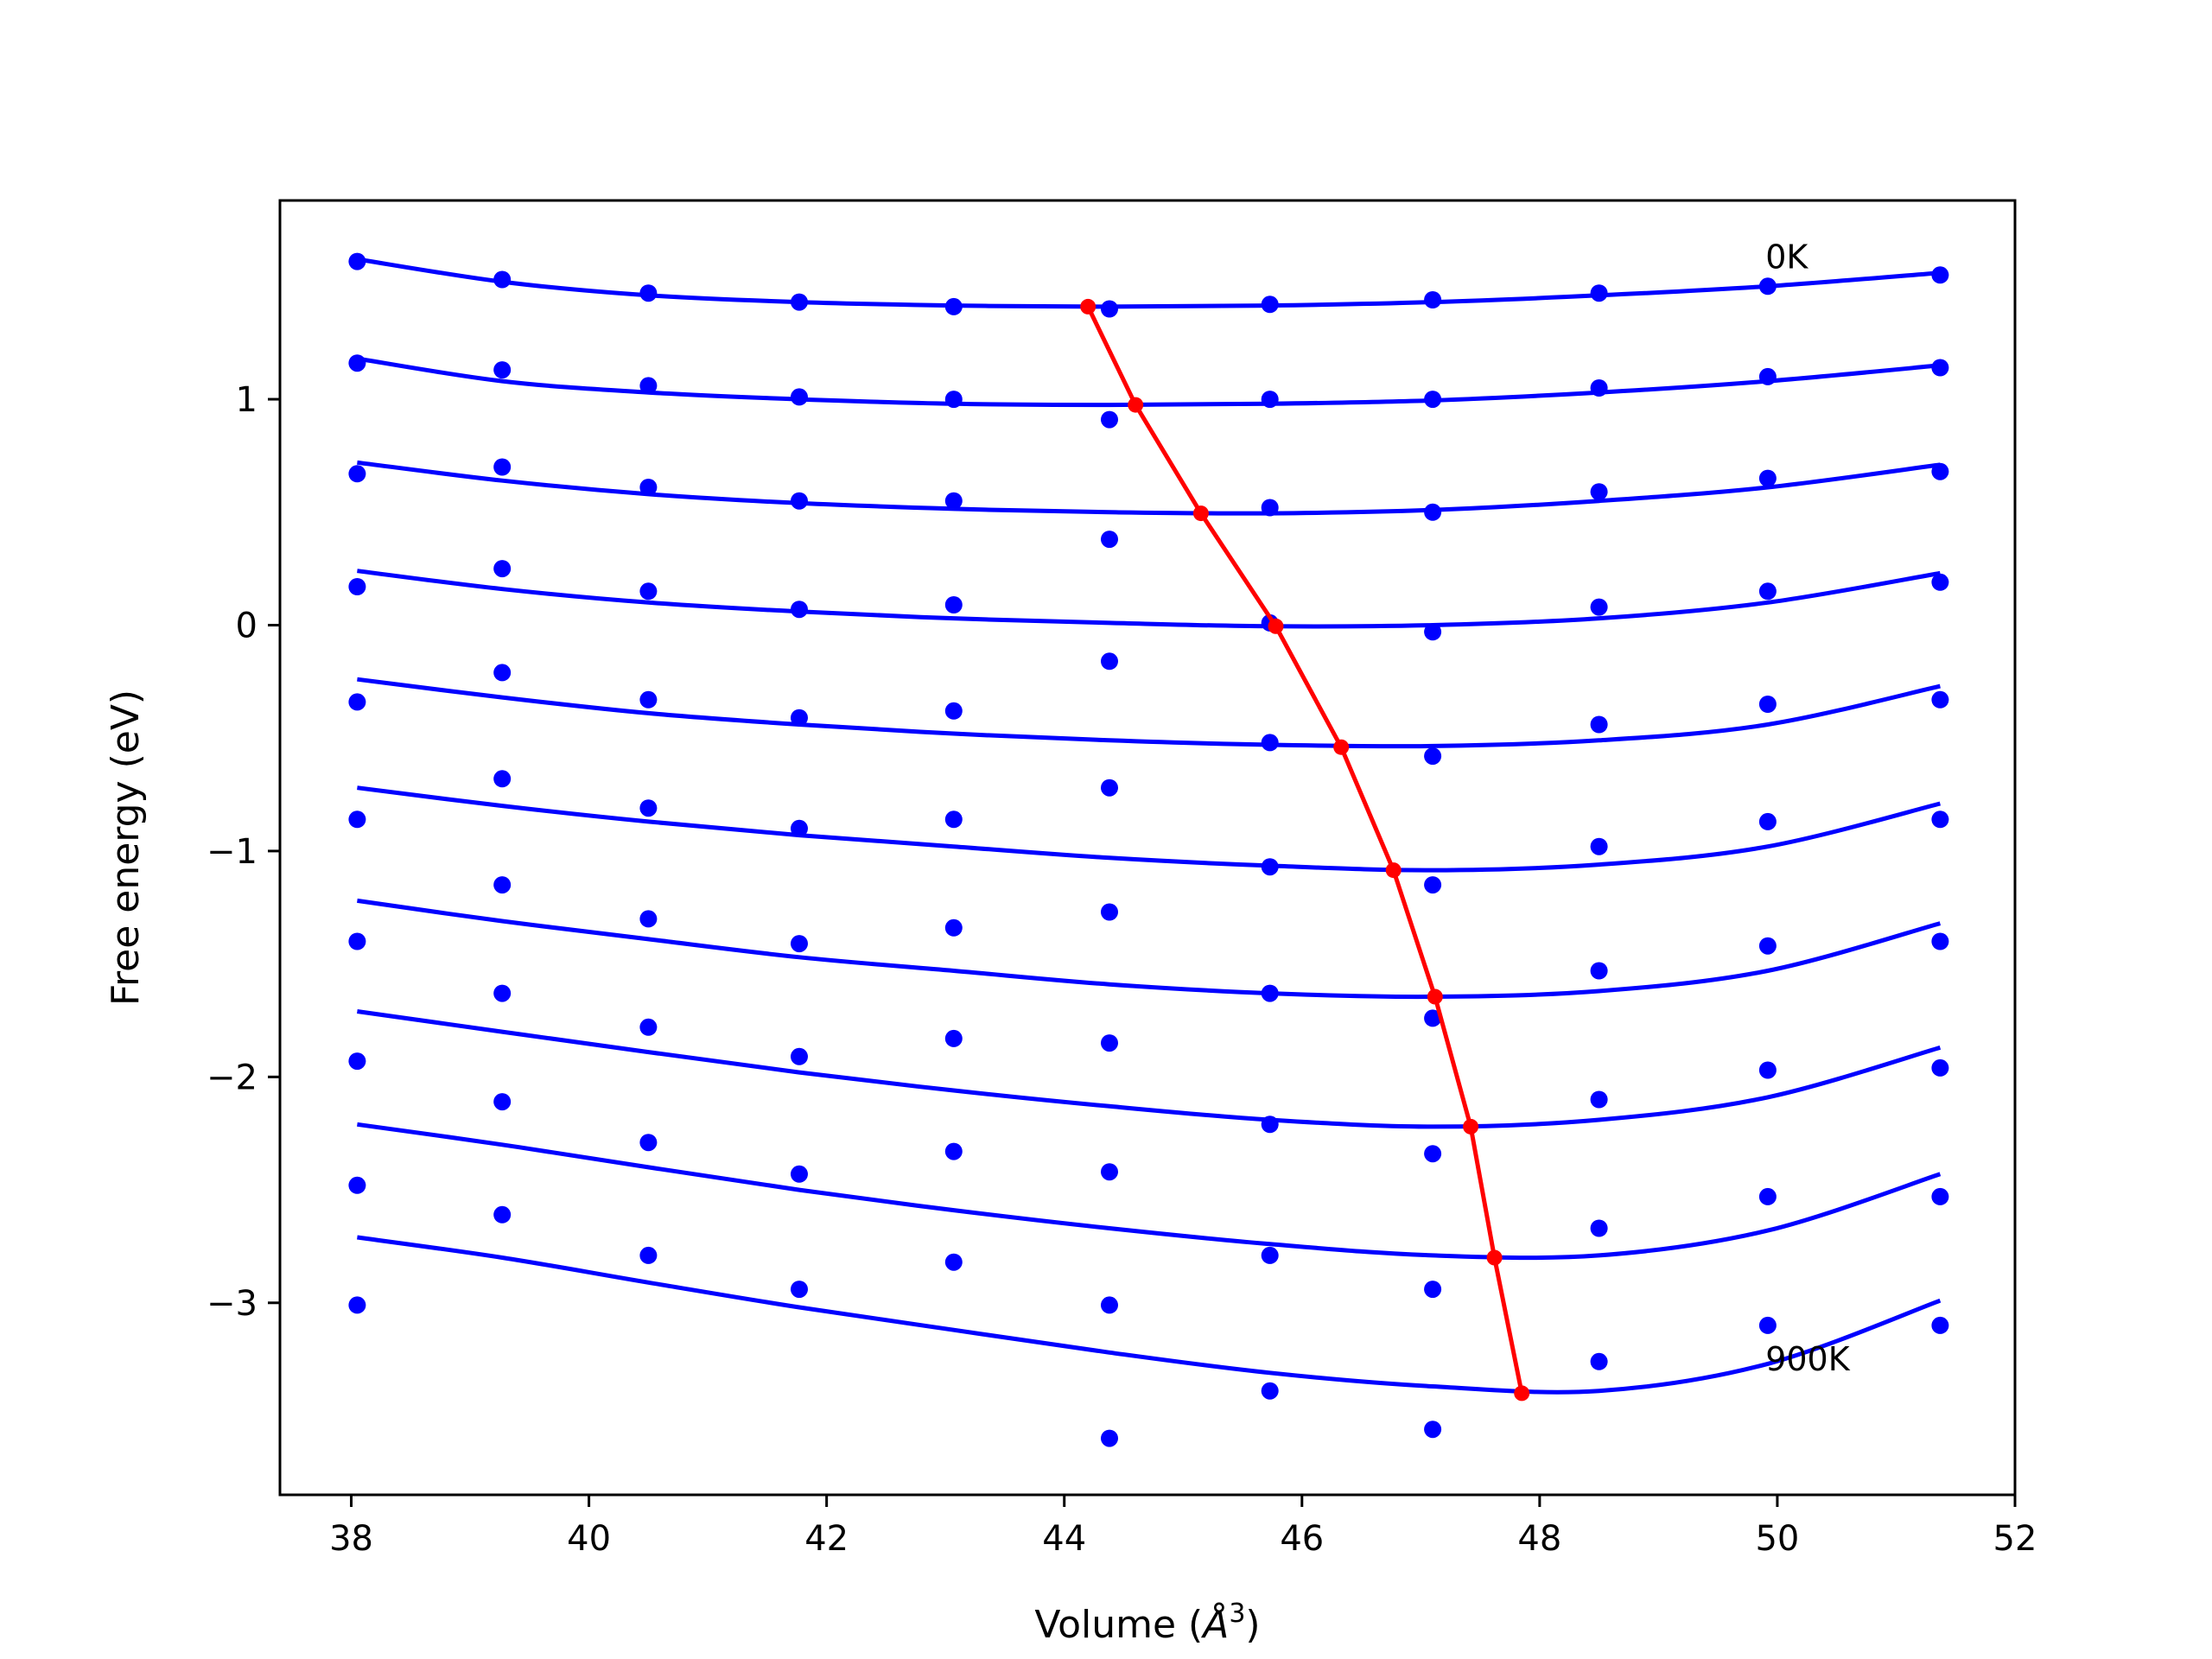 The width and height of the screenshot is (2212, 1659). I want to click on x-tick-label: 46, so click(1302, 1539).